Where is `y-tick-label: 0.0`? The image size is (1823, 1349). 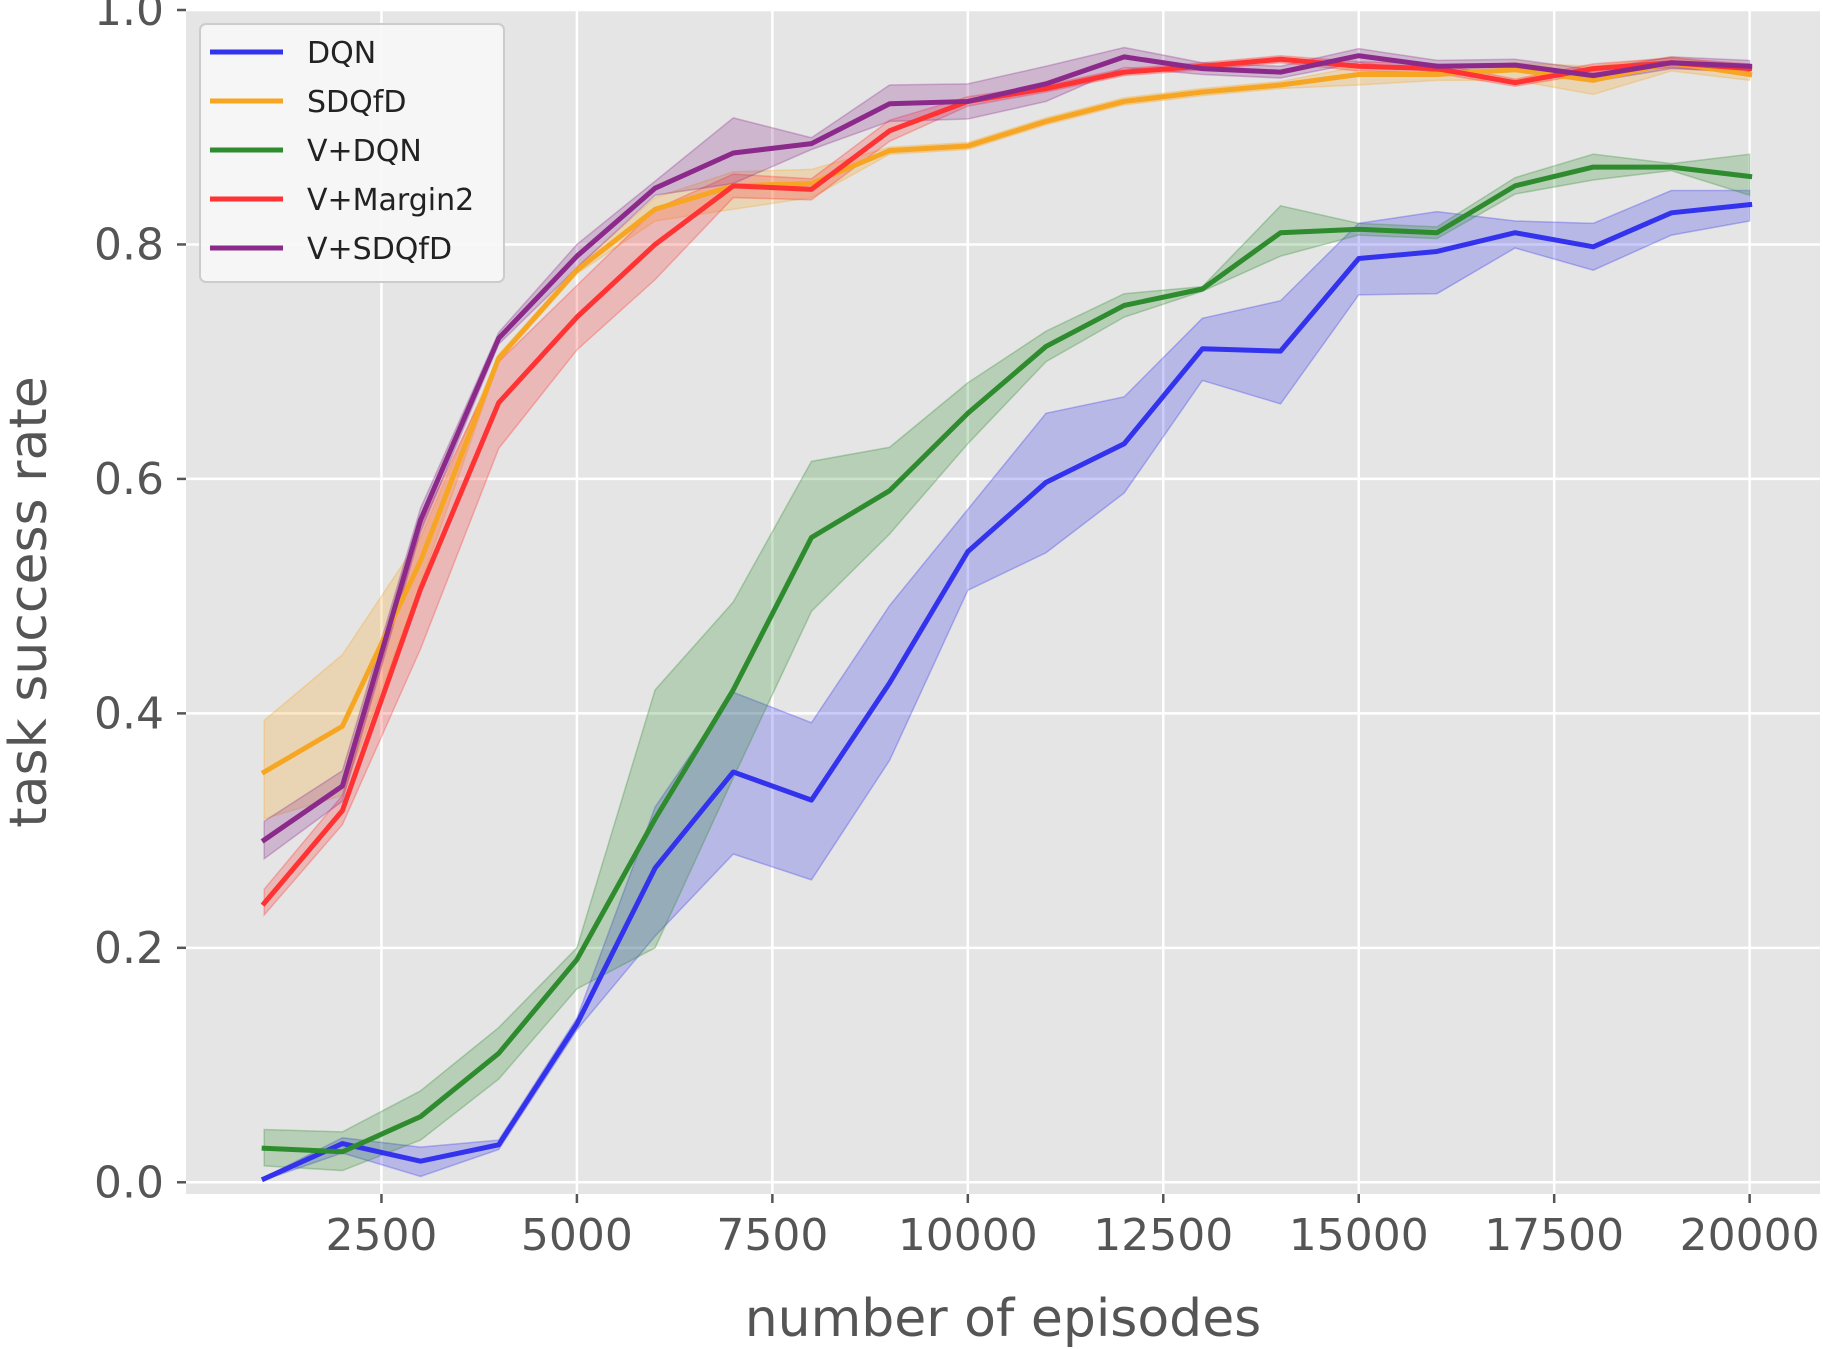
y-tick-label: 0.0 is located at coordinates (129, 1182).